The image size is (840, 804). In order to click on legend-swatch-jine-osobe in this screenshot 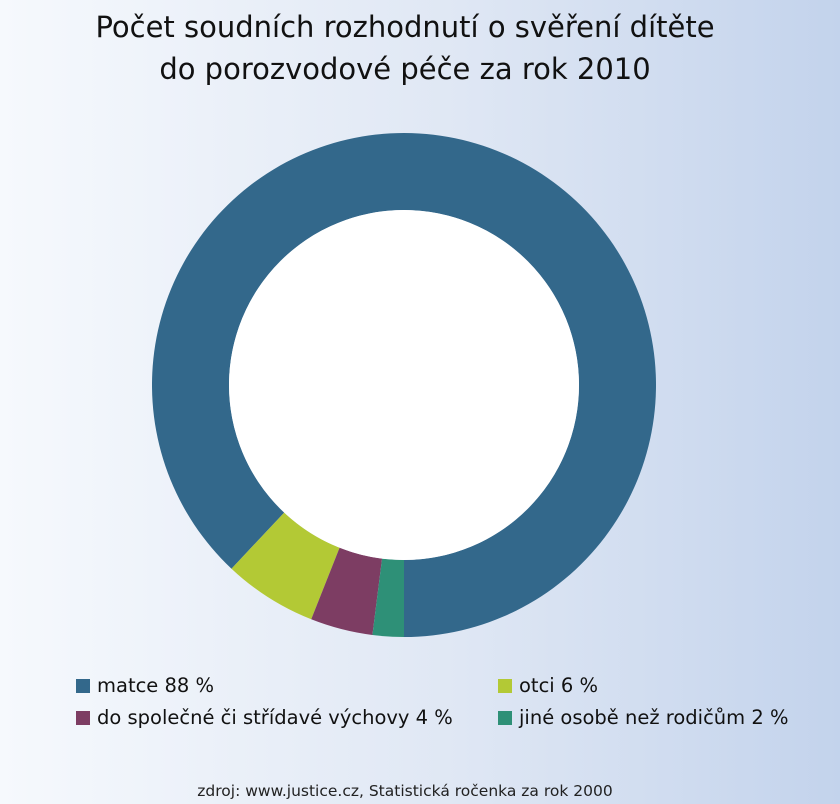, I will do `click(505, 717)`.